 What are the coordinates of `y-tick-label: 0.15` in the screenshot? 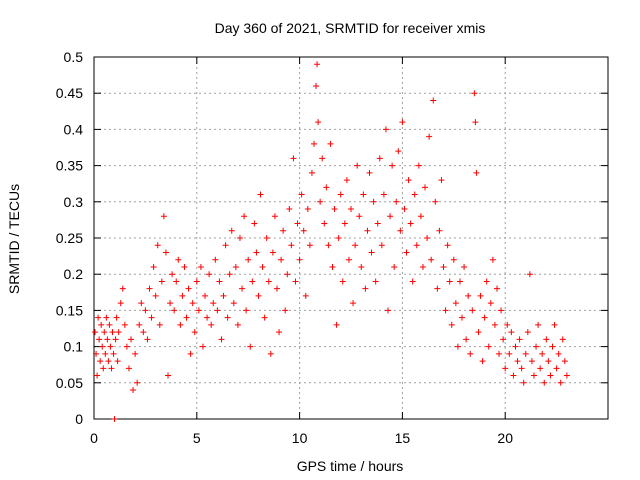 It's located at (69, 310).